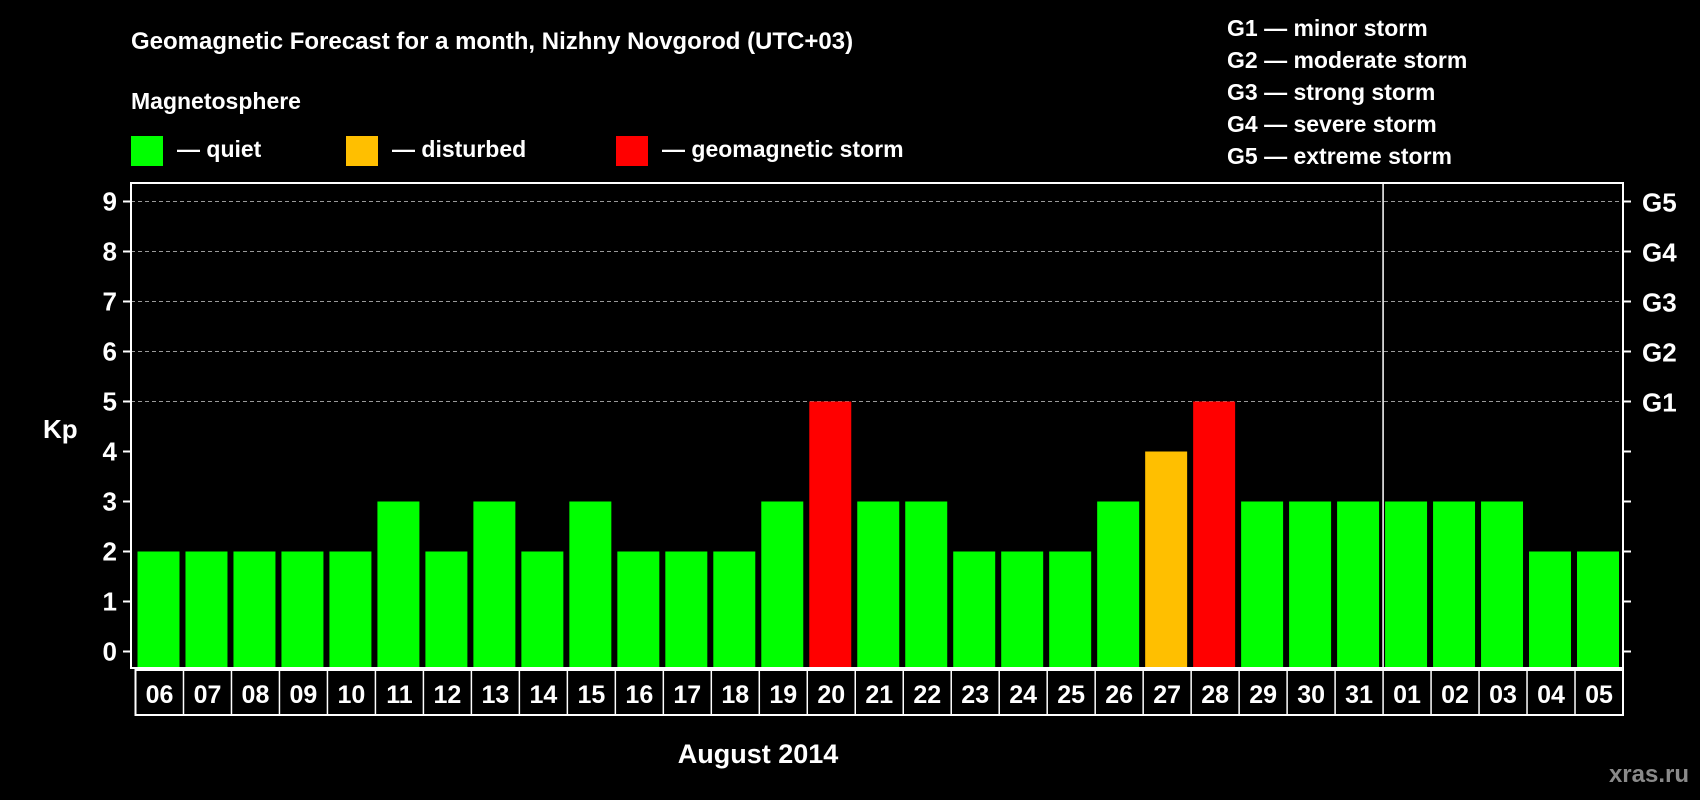 The width and height of the screenshot is (1700, 800). What do you see at coordinates (831, 695) in the screenshot?
I see `x-tick-label: 20` at bounding box center [831, 695].